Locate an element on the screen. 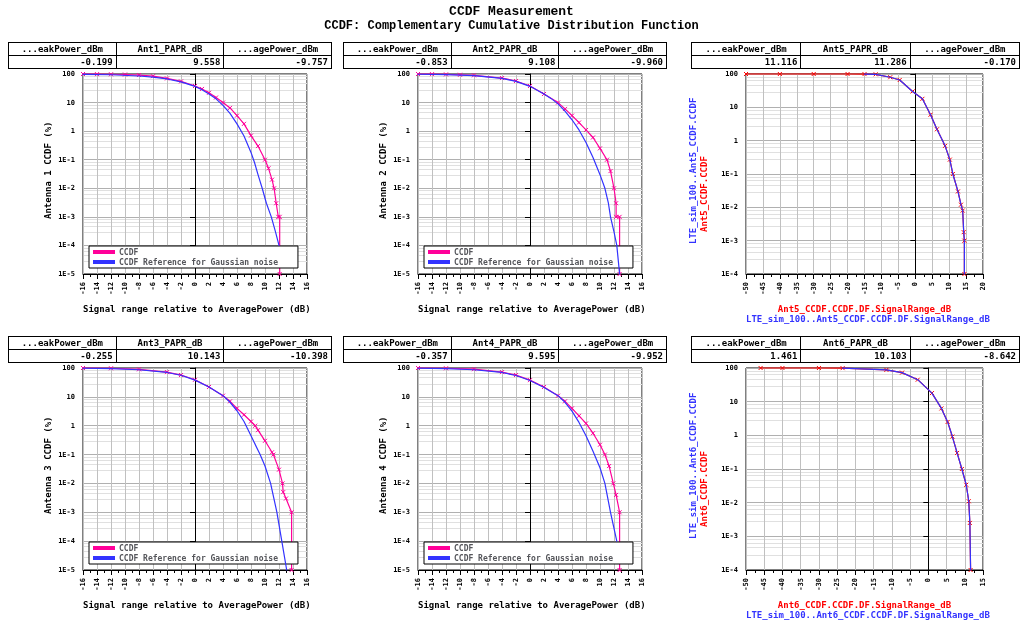 This screenshot has height=628, width=1023. text: -0.853 is located at coordinates (397, 62).